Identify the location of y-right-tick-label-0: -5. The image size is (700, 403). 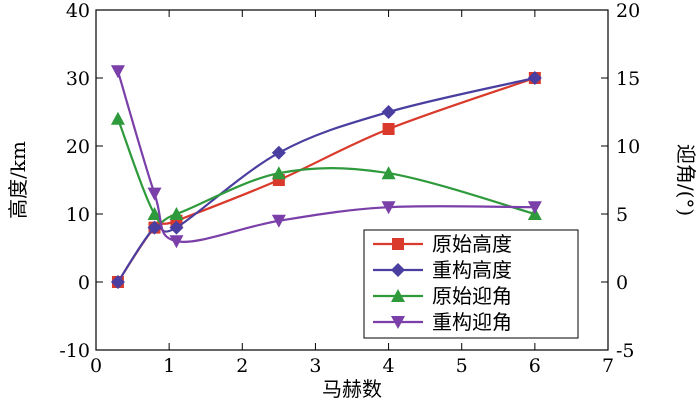
(625, 351).